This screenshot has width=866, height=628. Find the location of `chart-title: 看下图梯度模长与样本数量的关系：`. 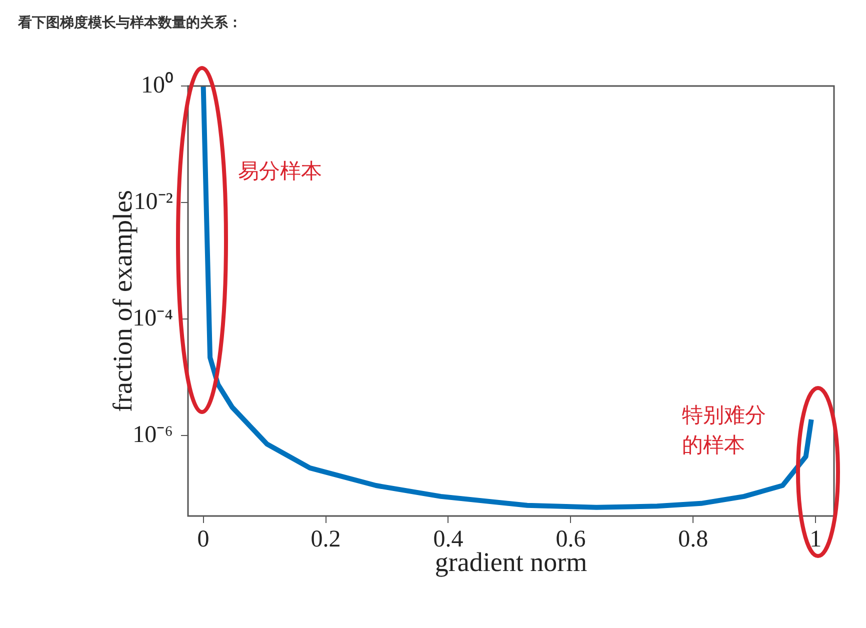

chart-title: 看下图梯度模长与样本数量的关系： is located at coordinates (130, 23).